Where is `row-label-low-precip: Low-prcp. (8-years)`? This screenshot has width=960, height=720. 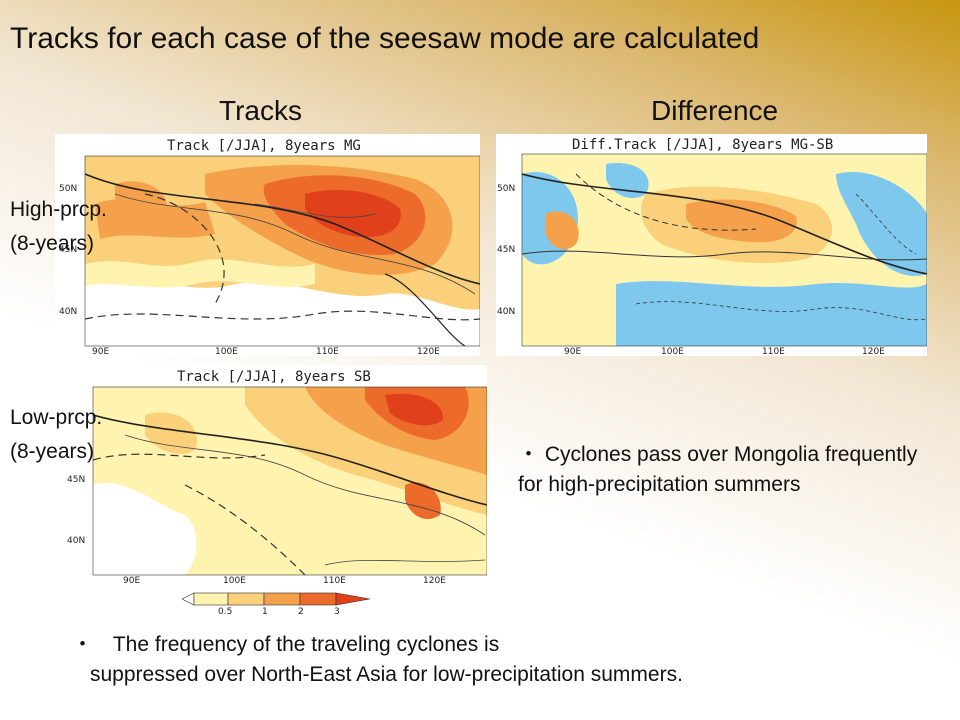
row-label-low-precip: Low-prcp. (8-years) is located at coordinates (56, 435).